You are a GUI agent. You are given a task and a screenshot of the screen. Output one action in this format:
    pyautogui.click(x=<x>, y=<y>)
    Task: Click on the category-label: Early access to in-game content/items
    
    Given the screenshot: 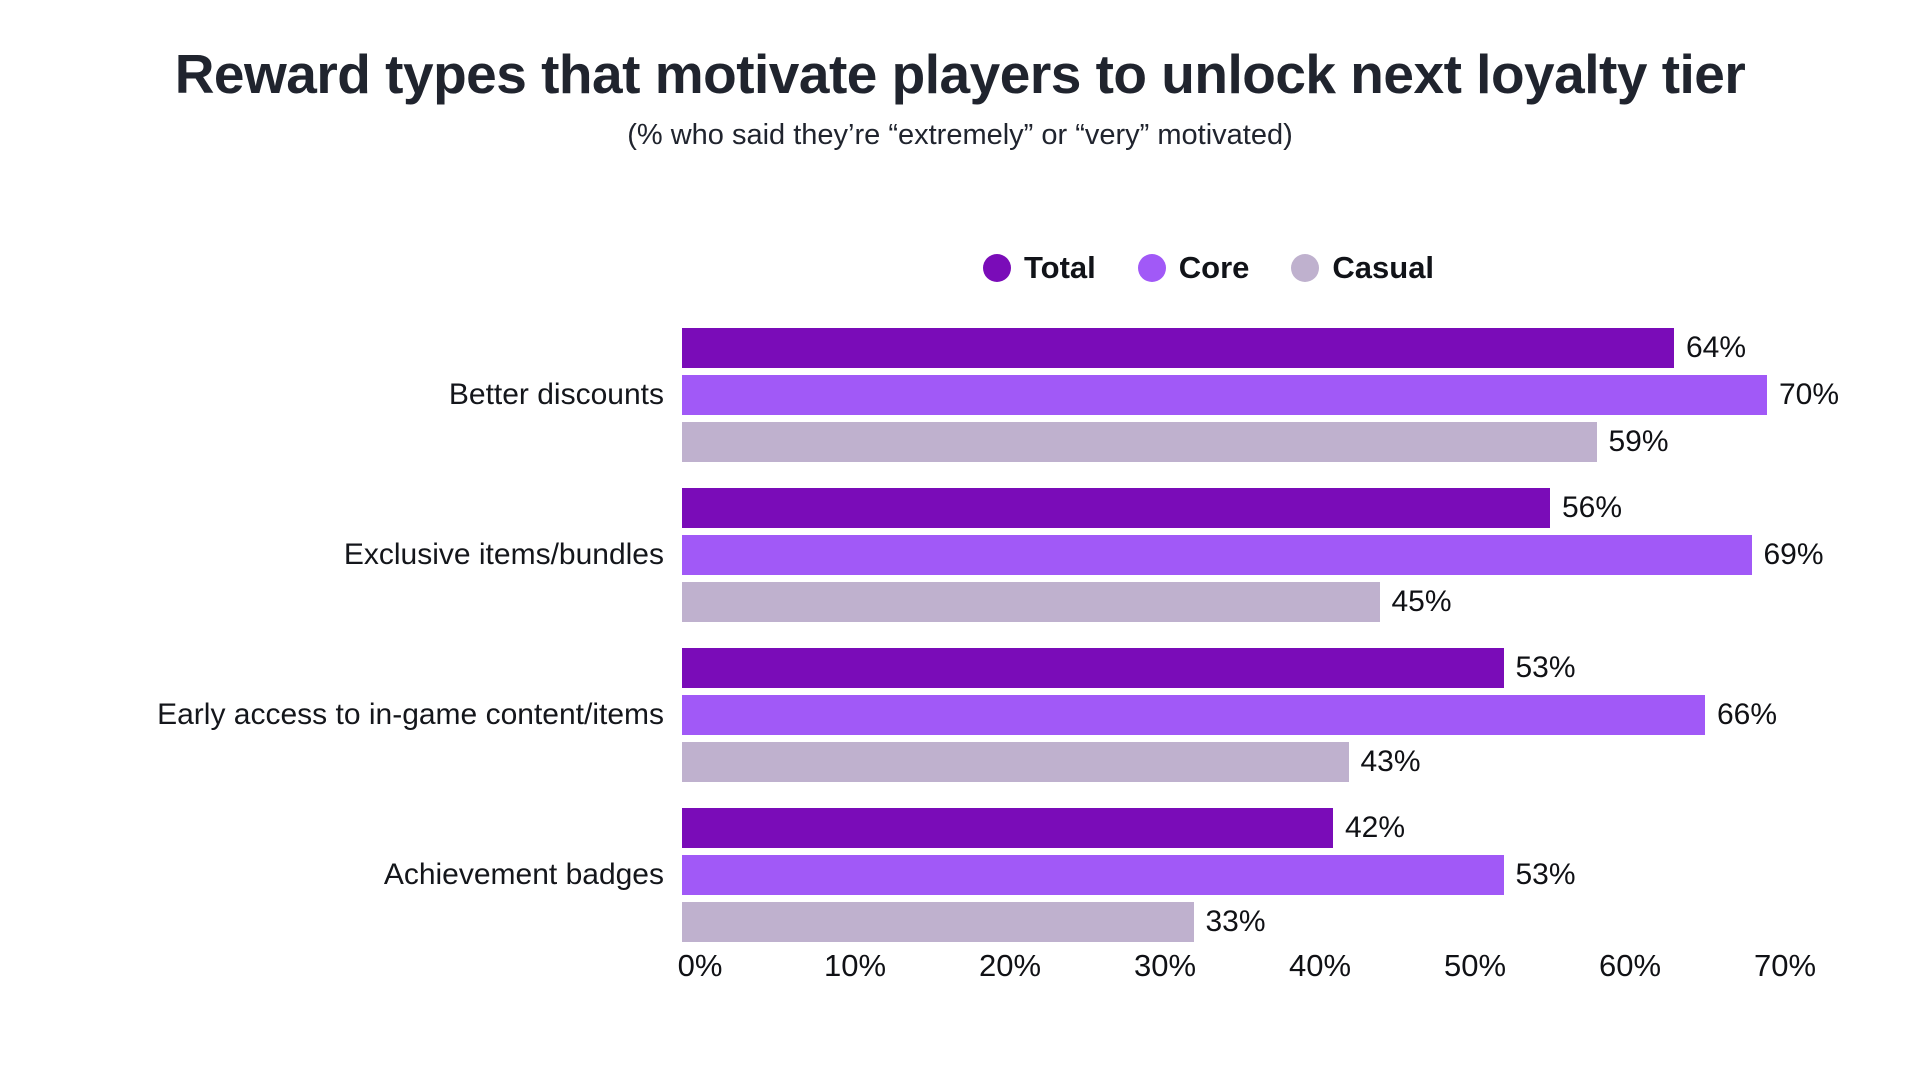 What is the action you would take?
    pyautogui.click(x=410, y=714)
    